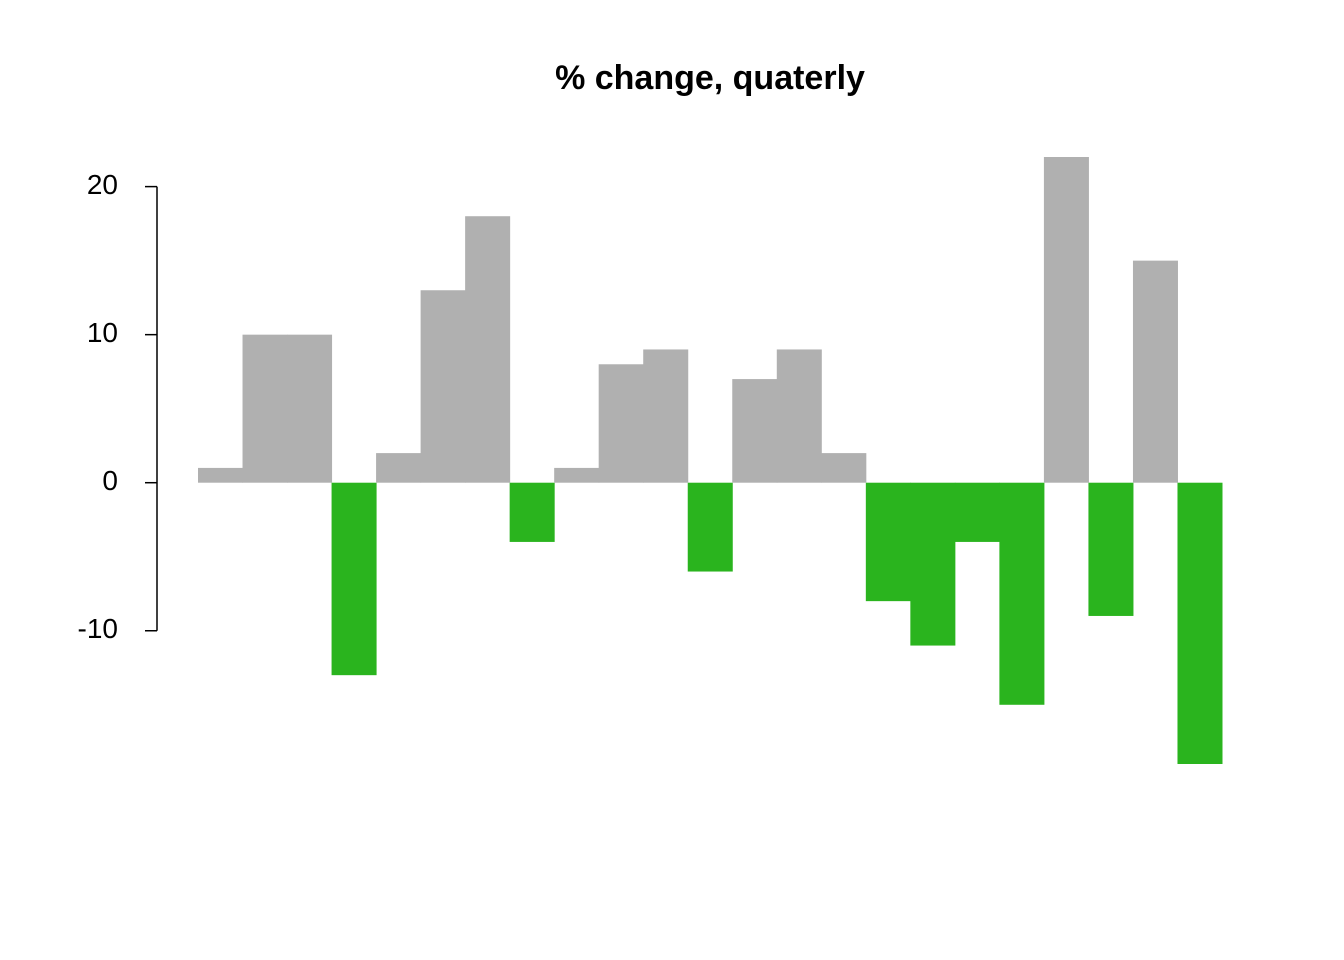  What do you see at coordinates (102, 332) in the screenshot?
I see `y-tick-label: 10` at bounding box center [102, 332].